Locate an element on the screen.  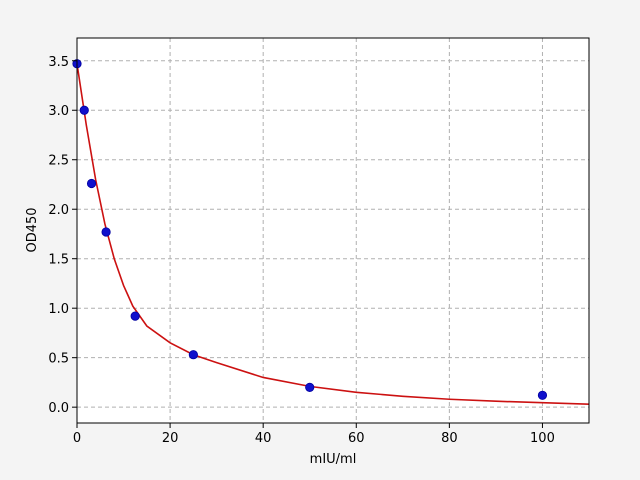
x-tick-label: 100 is located at coordinates (542, 438).